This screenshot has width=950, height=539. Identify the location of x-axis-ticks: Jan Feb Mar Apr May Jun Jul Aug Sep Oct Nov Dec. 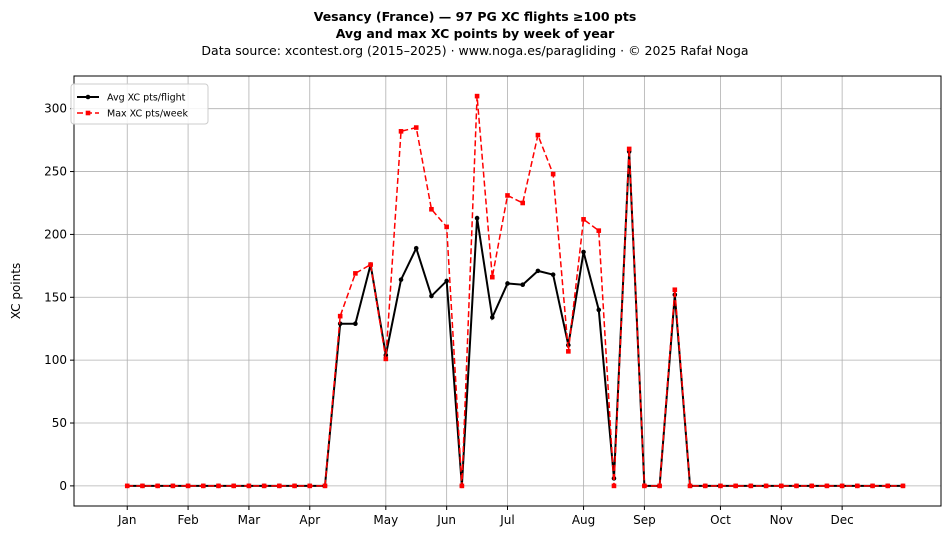
(485, 516).